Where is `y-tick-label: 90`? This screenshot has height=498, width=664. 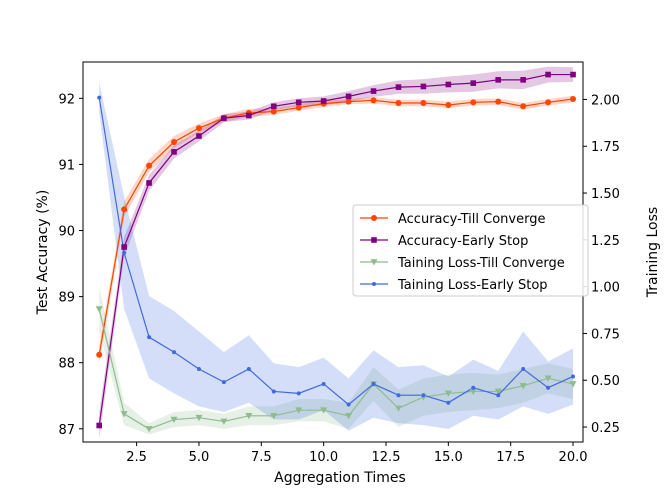 y-tick-label: 90 is located at coordinates (66, 232).